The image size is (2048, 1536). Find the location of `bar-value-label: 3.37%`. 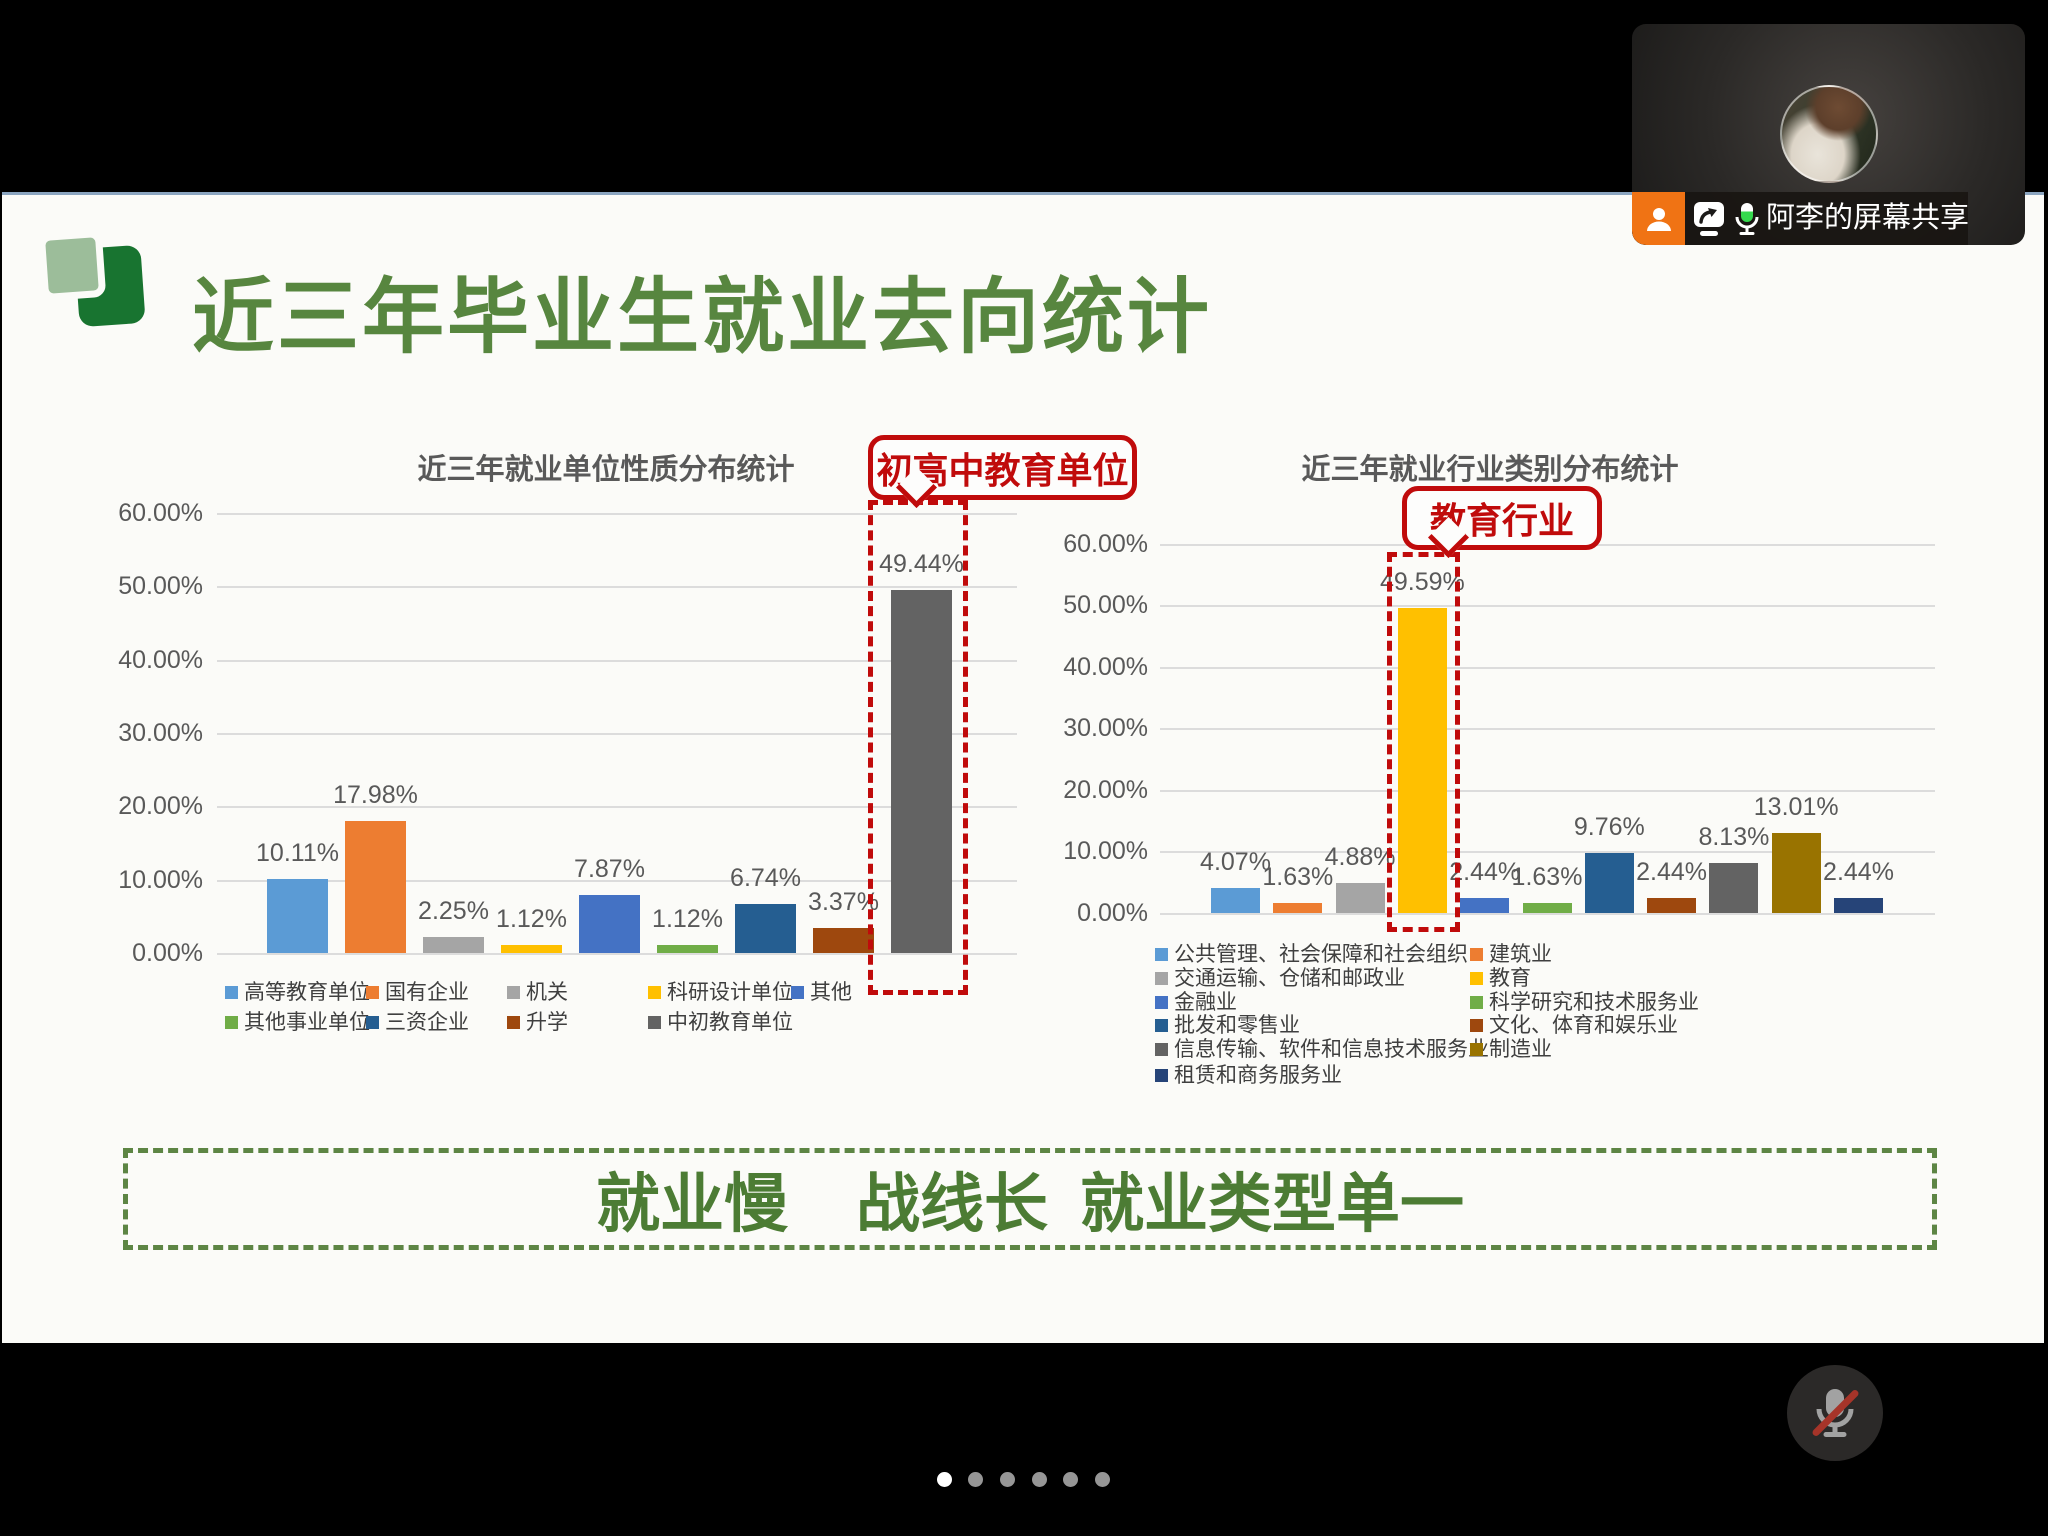

bar-value-label: 3.37% is located at coordinates (843, 902).